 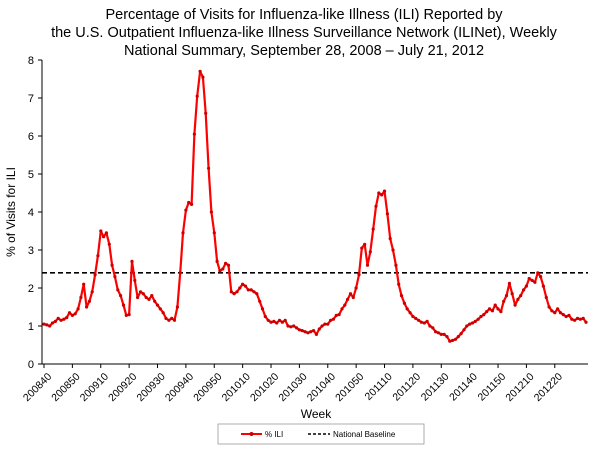 What do you see at coordinates (251, 434) in the screenshot?
I see `legend-ili-marker` at bounding box center [251, 434].